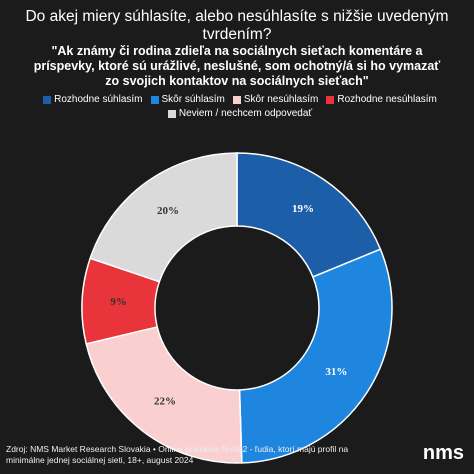  What do you see at coordinates (245, 113) in the screenshot?
I see `legend-label: Neviem / nechcem odpovedať` at bounding box center [245, 113].